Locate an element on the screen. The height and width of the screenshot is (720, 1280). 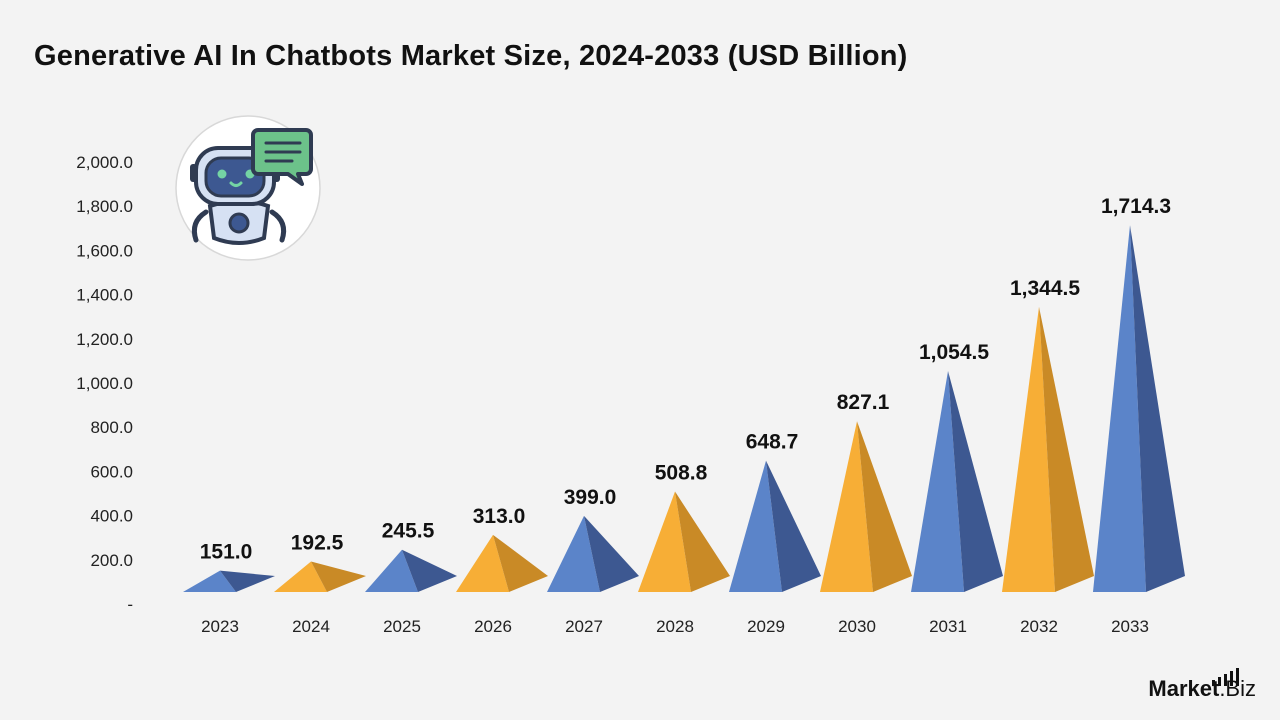
data-label: 151.0 is located at coordinates (226, 552).